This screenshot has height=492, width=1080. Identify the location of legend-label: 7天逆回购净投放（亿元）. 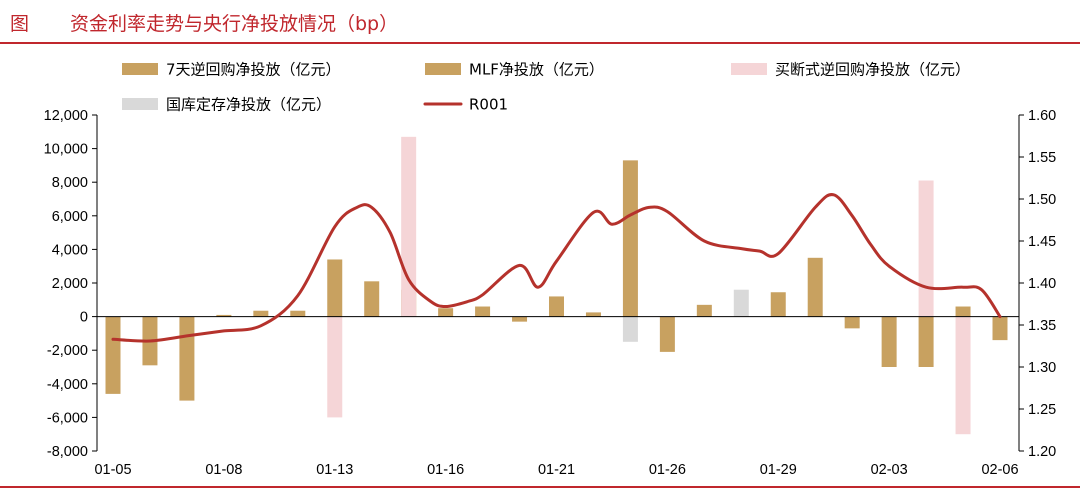
(253, 70).